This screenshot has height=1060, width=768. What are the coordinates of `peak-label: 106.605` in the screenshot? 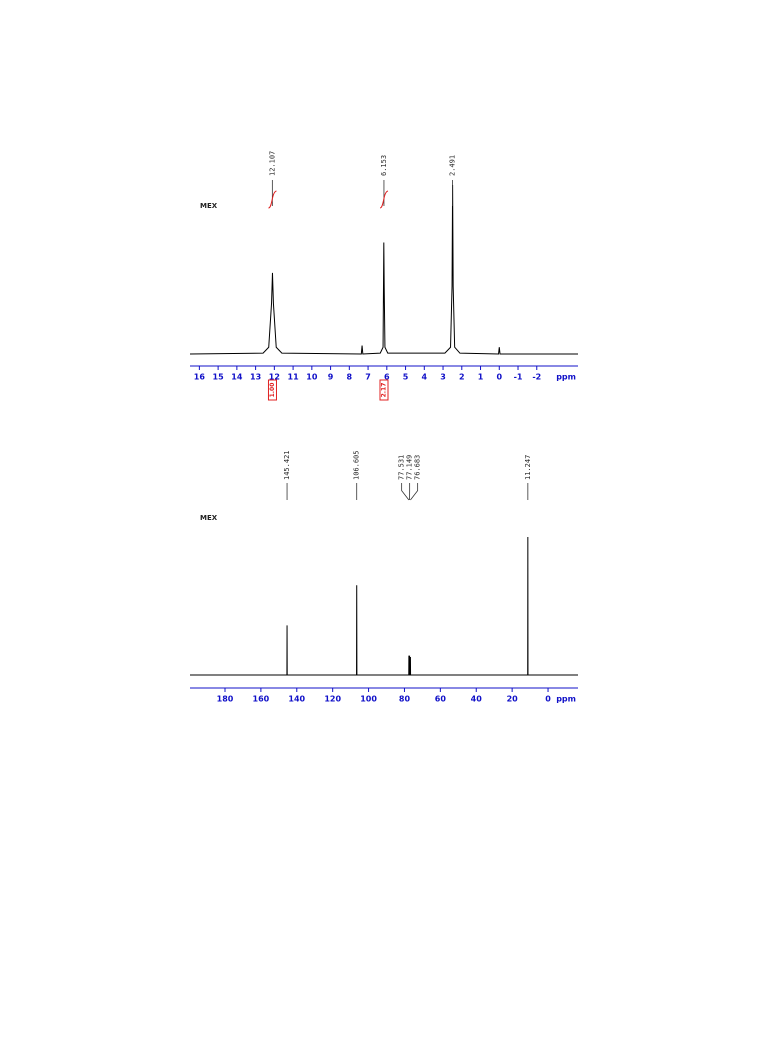 It's located at (357, 465).